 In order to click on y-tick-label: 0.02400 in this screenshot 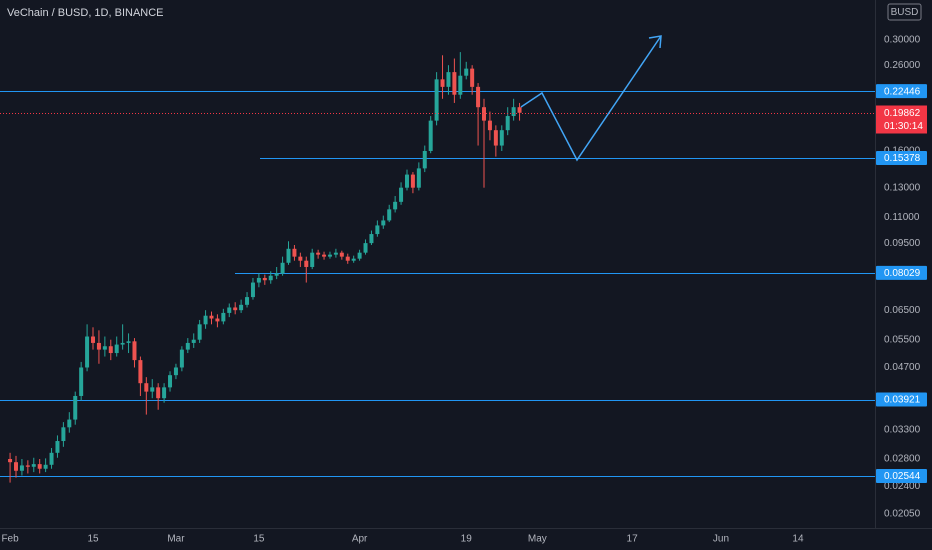, I will do `click(902, 486)`.